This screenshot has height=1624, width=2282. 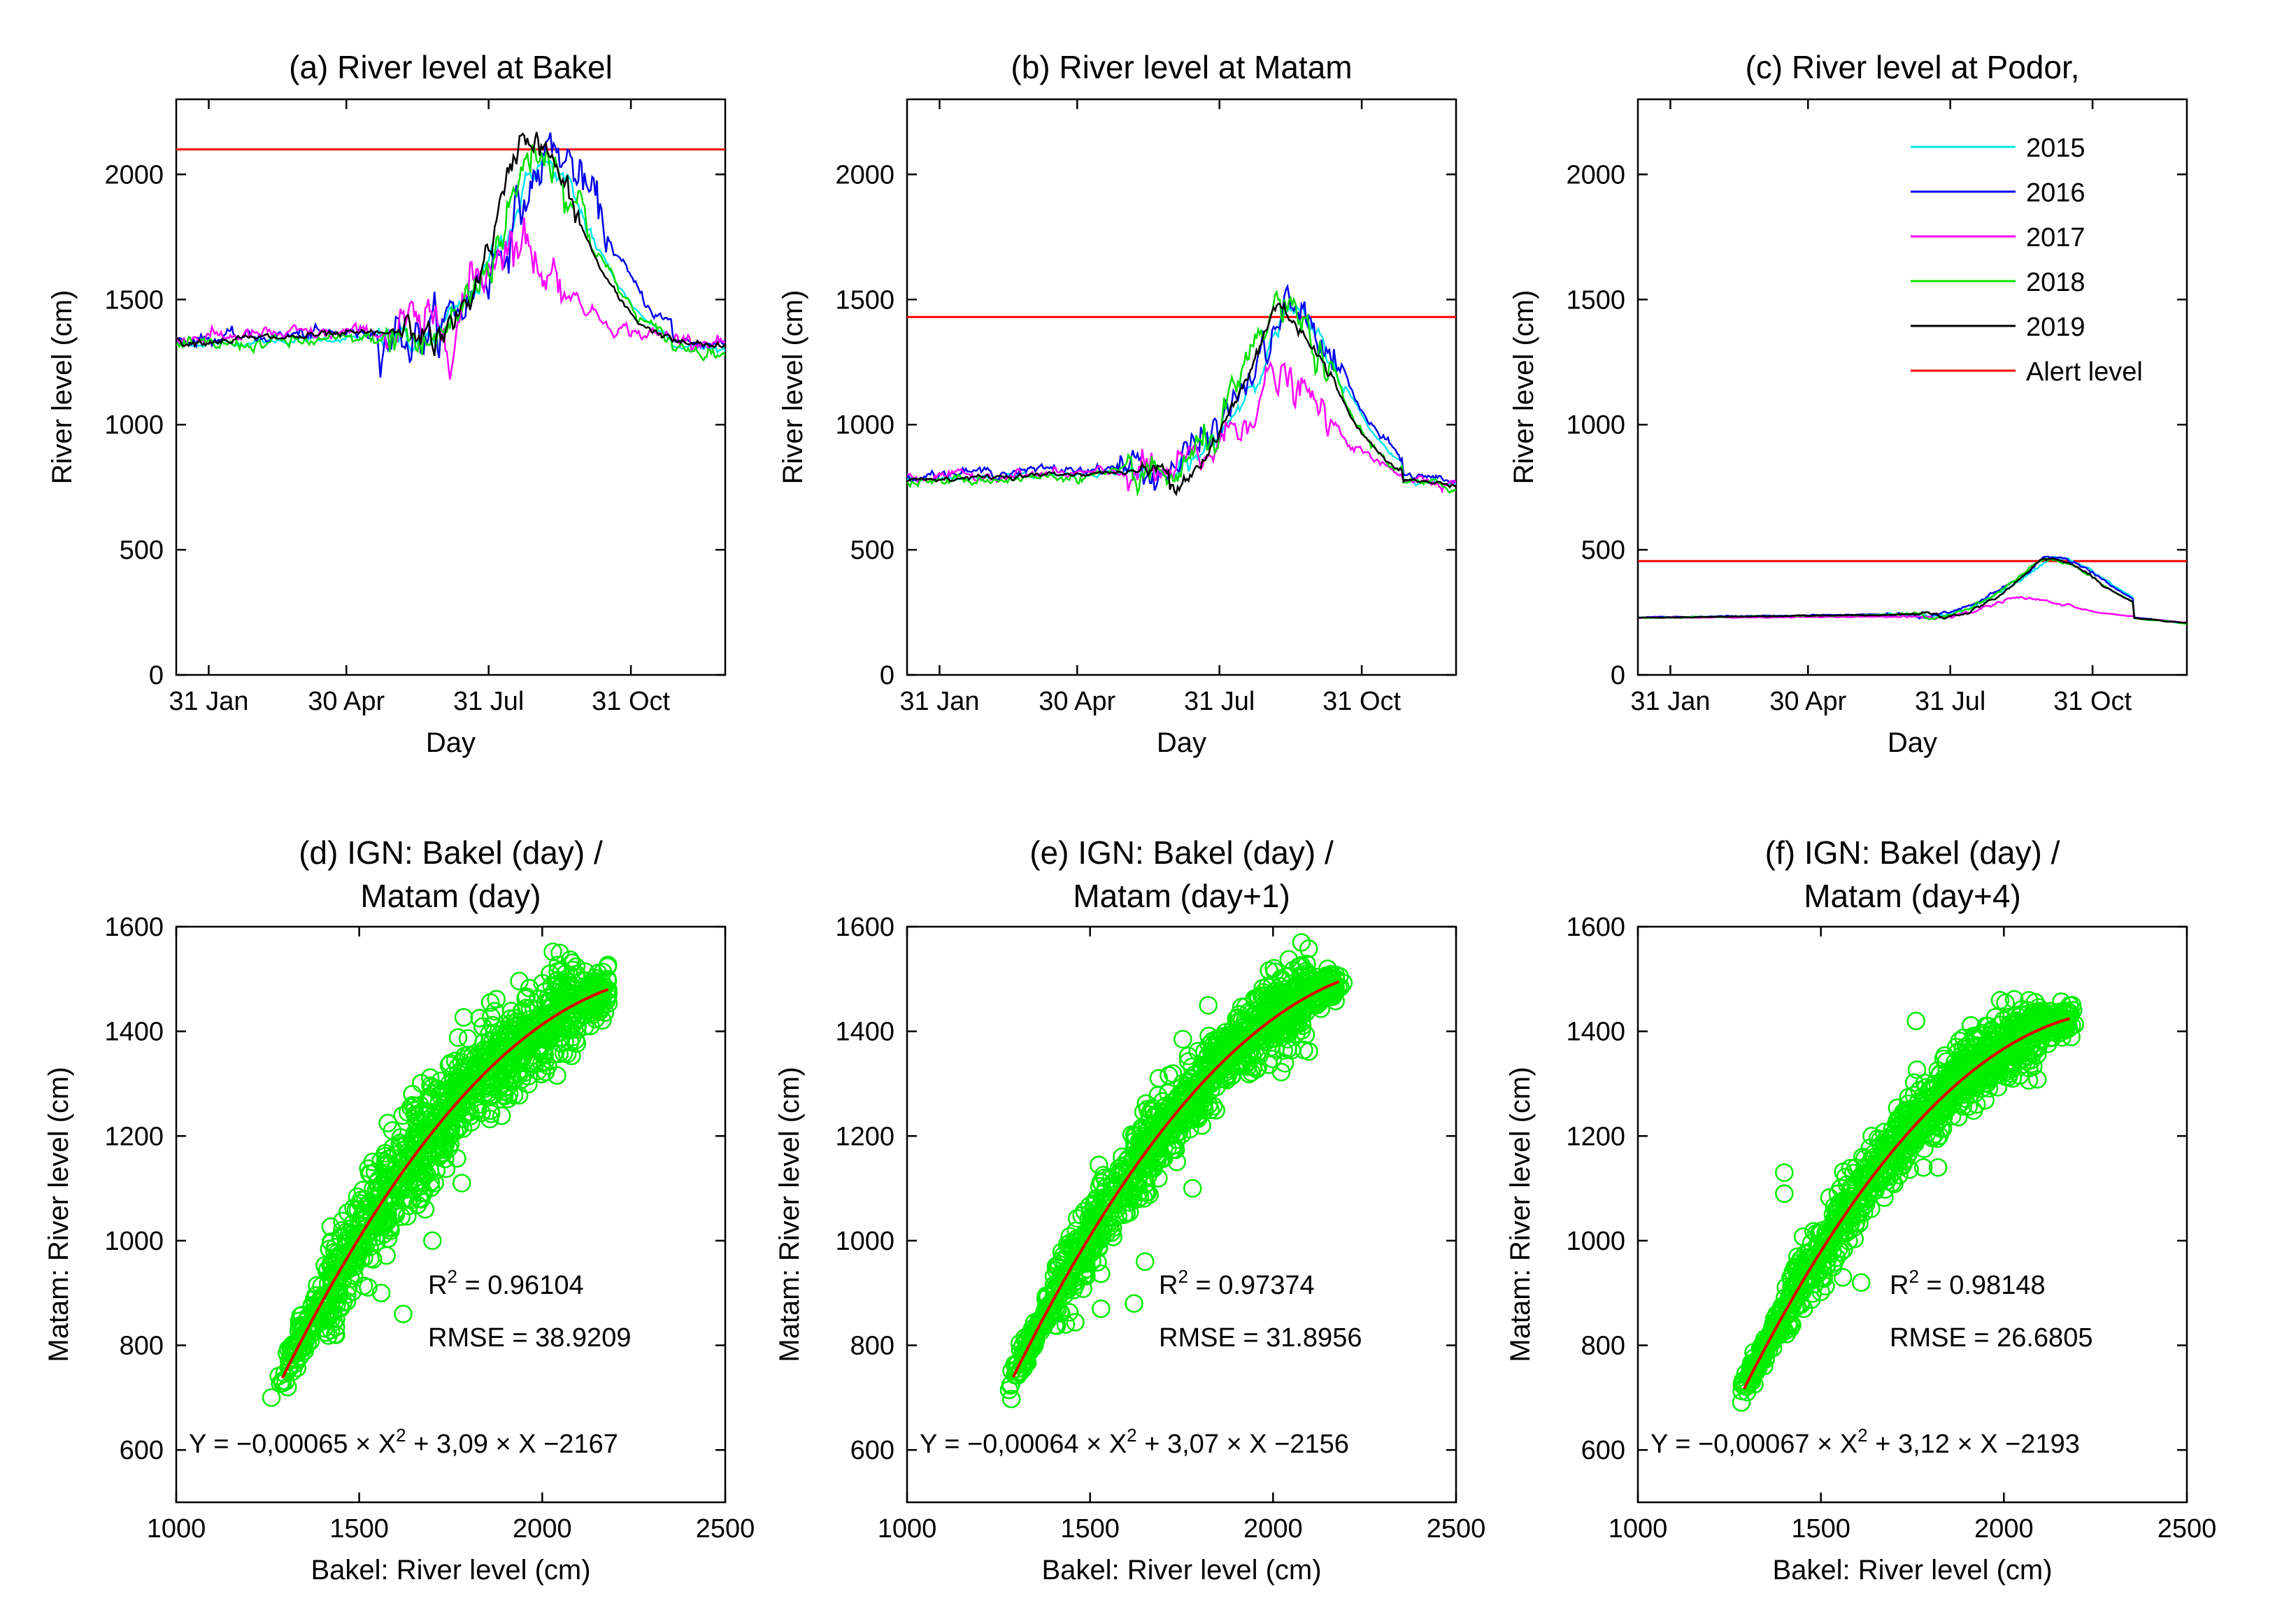 What do you see at coordinates (1908, 1201) in the screenshot?
I see `scatter-points` at bounding box center [1908, 1201].